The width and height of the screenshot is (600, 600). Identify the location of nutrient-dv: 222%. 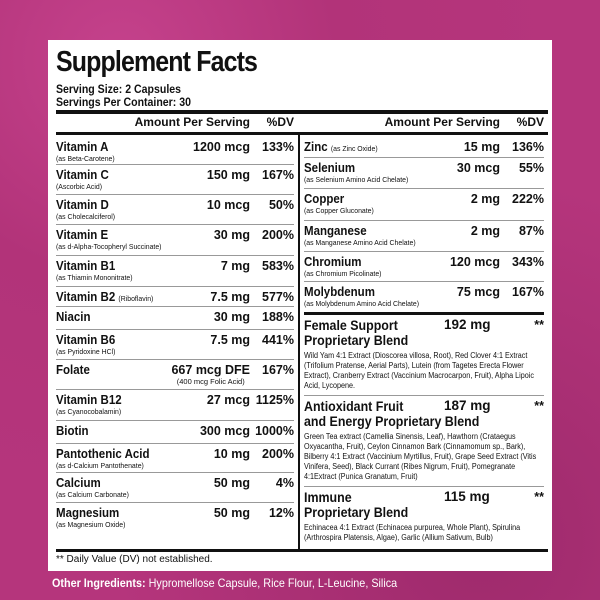
(528, 199).